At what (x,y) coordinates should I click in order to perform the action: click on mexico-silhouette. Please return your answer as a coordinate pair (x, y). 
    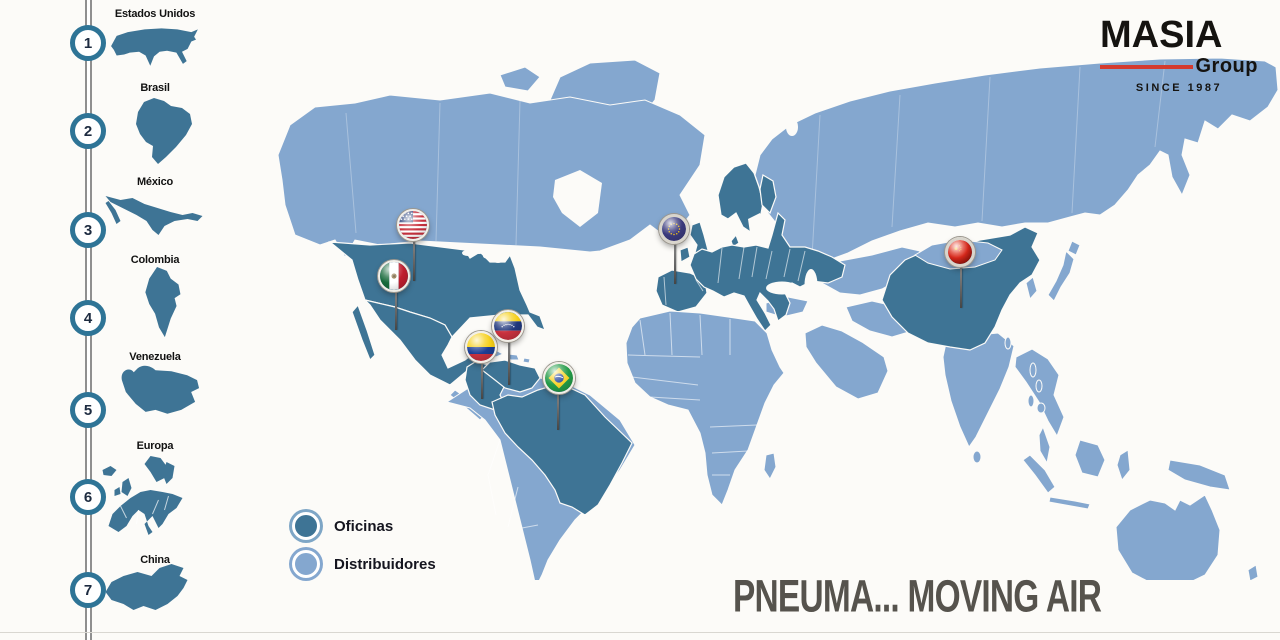
    Looking at the image, I should click on (154, 215).